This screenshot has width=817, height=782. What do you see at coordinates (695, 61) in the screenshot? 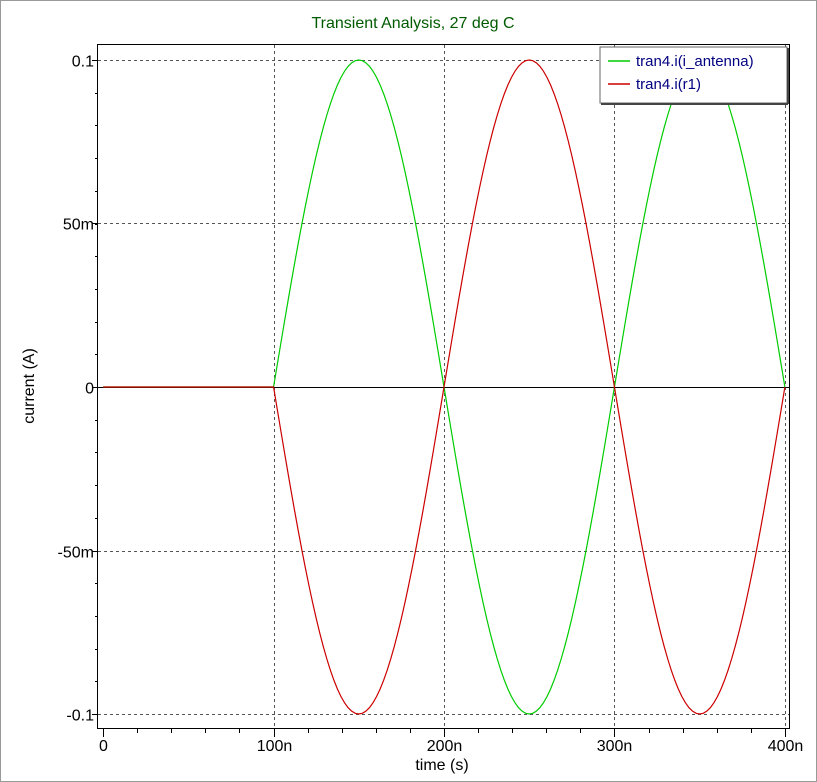
I see `legend-label-1: tran4.i(i_antenna)` at bounding box center [695, 61].